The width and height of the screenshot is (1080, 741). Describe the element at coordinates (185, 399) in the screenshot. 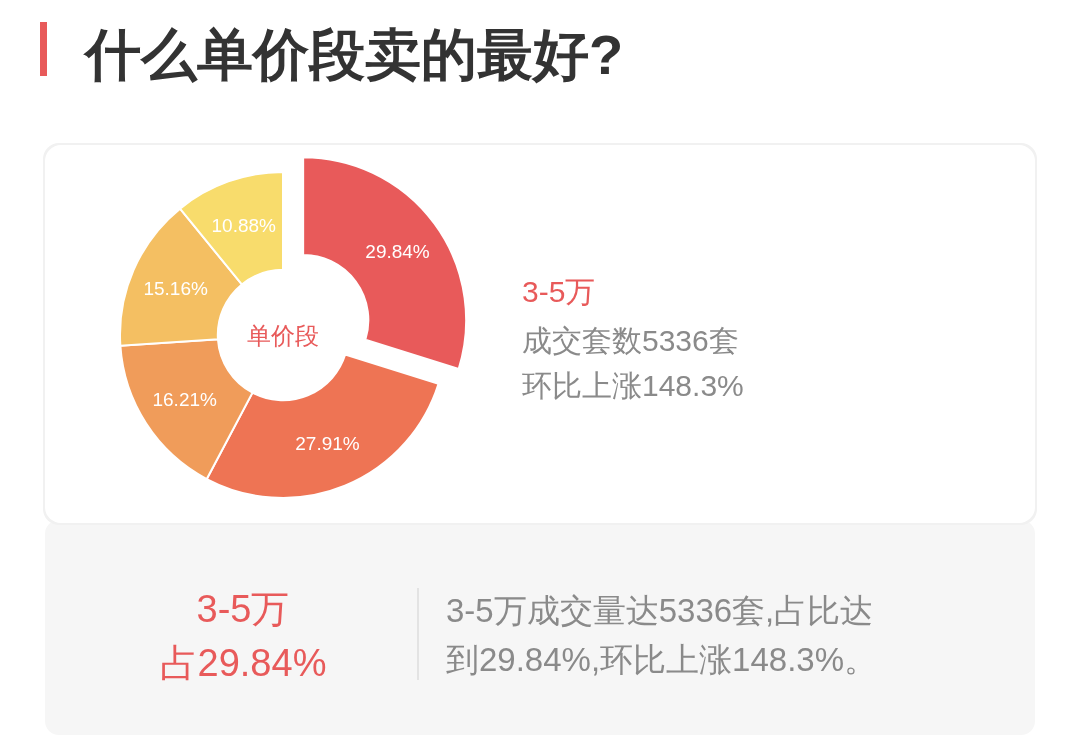

I see `data-label: 16.21%` at that location.